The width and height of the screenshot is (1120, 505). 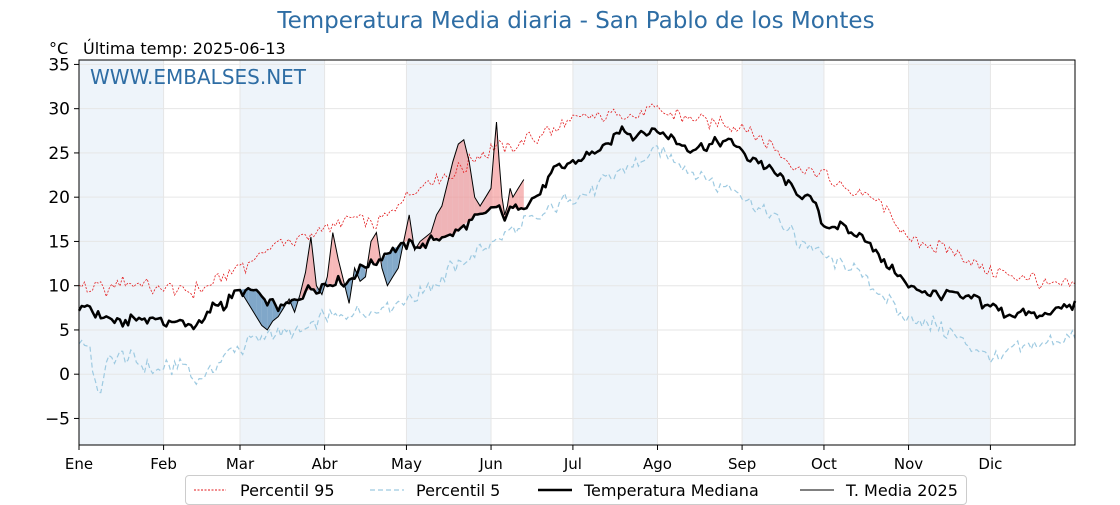 I want to click on legend-item-p5: Percentil 5, so click(x=434, y=490).